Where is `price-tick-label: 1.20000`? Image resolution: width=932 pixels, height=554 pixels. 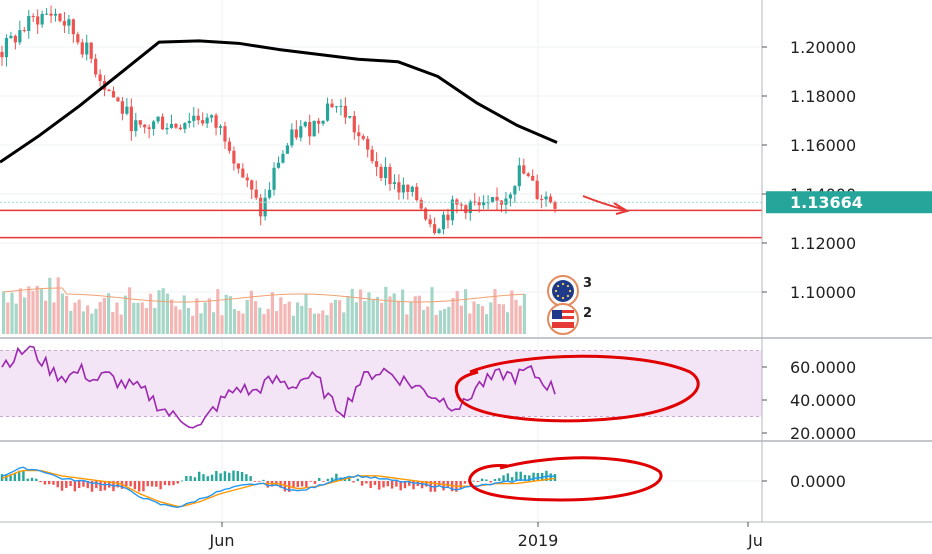
price-tick-label: 1.20000 is located at coordinates (823, 47).